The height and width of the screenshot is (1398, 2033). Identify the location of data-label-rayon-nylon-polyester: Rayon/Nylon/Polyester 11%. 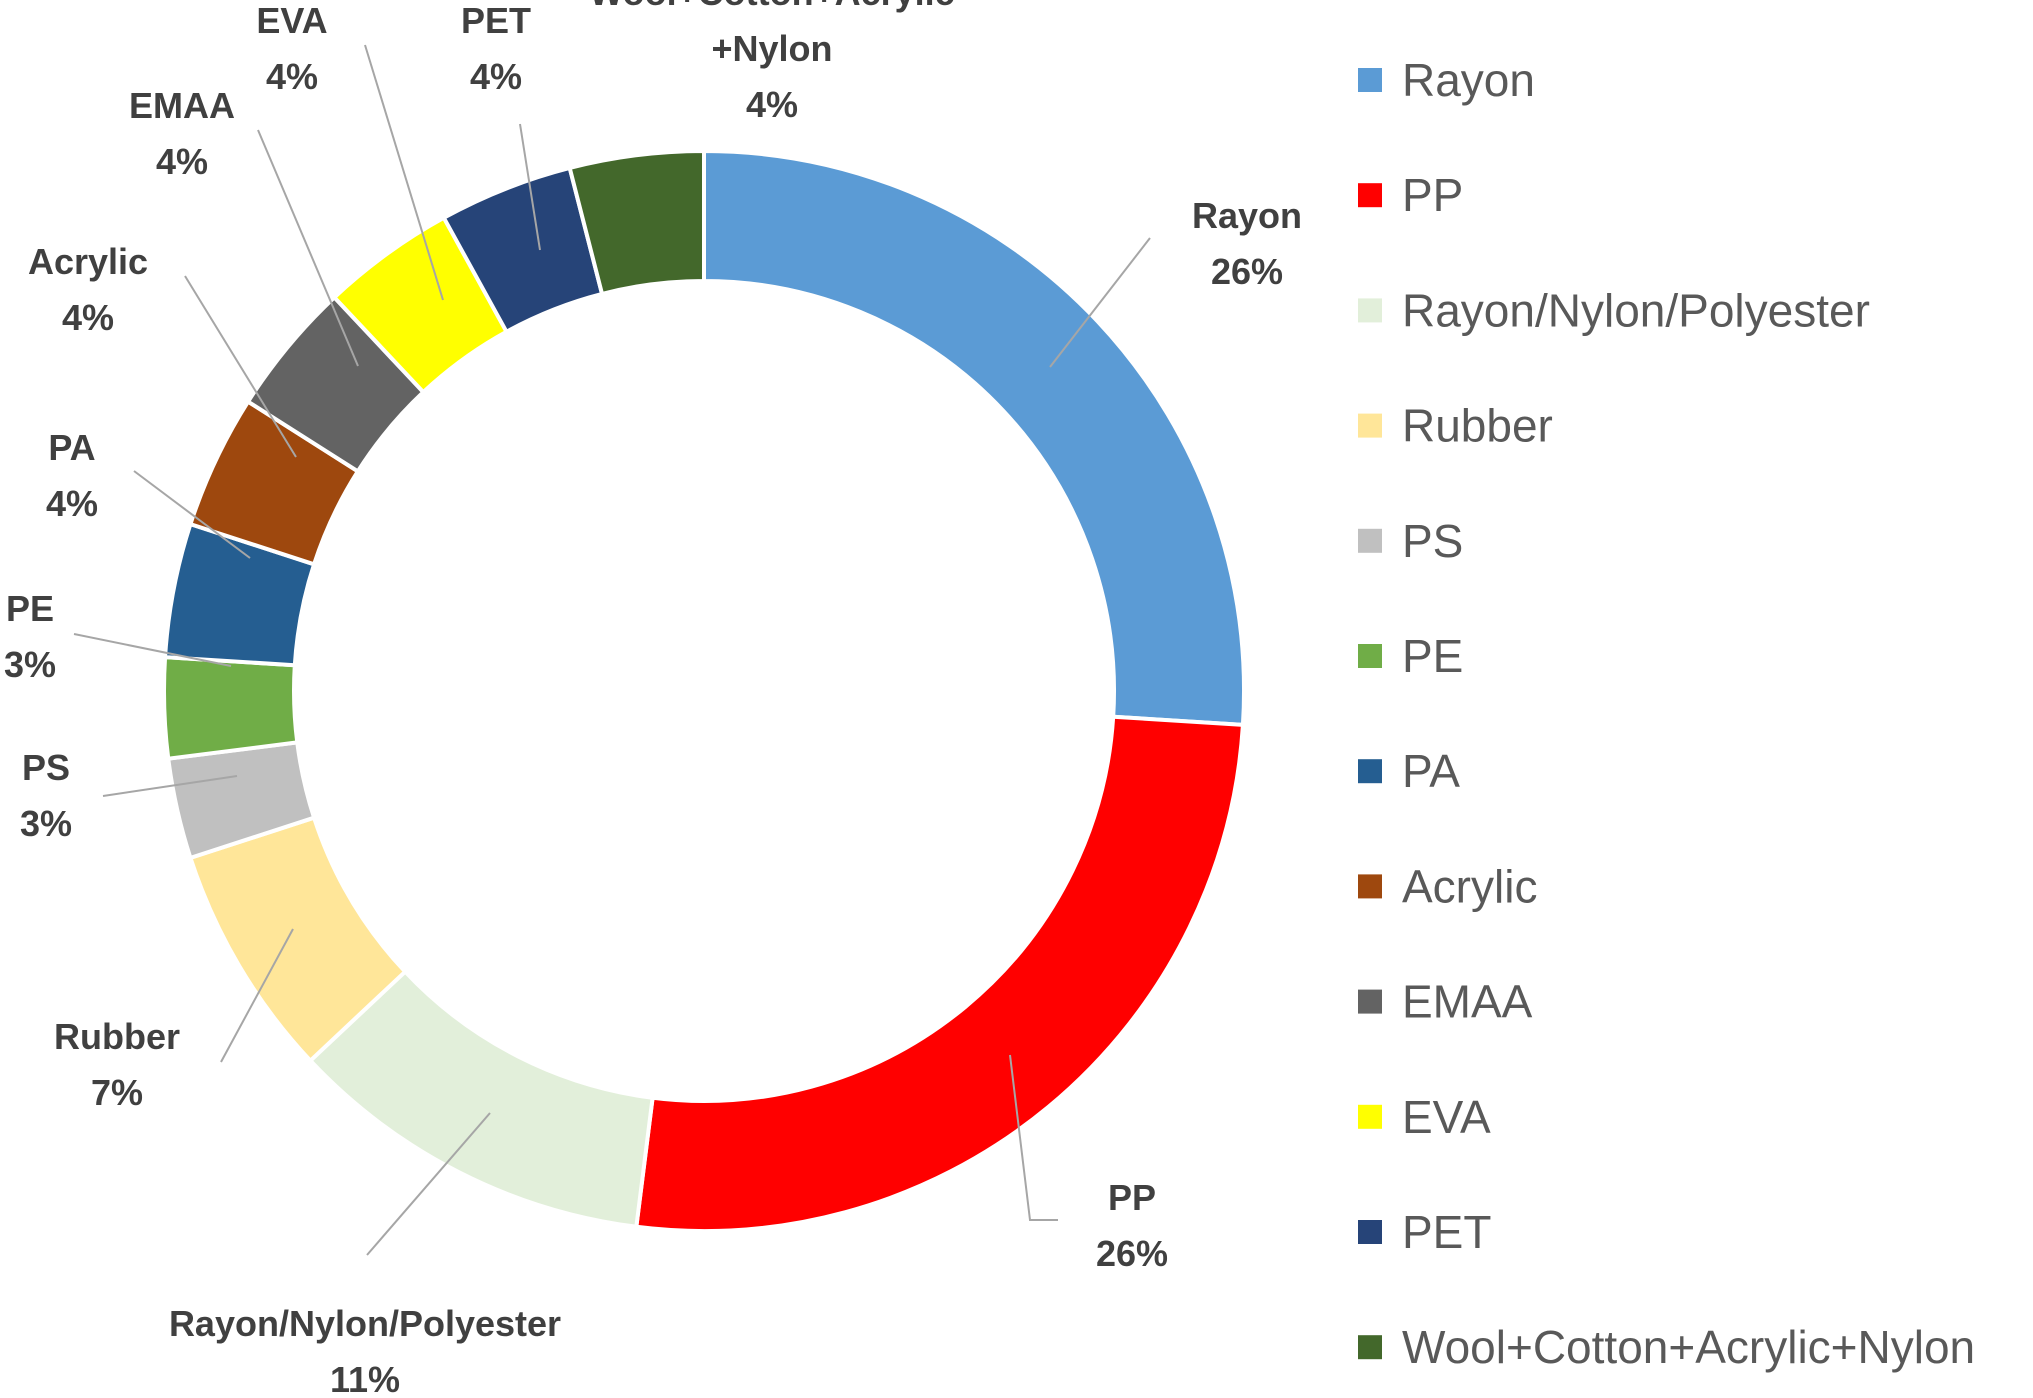
(365, 1350).